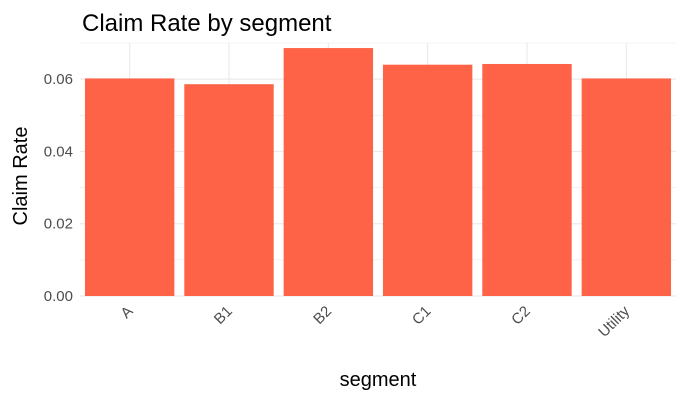  What do you see at coordinates (527, 179) in the screenshot?
I see `bar-c2` at bounding box center [527, 179].